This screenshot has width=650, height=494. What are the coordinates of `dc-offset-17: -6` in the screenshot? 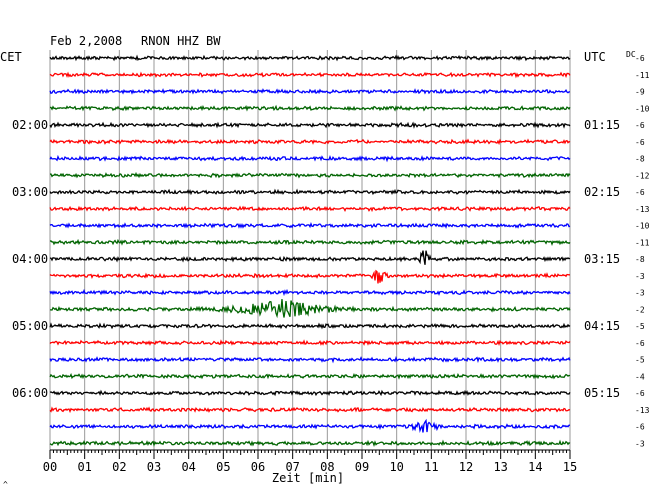 It's located at (640, 343).